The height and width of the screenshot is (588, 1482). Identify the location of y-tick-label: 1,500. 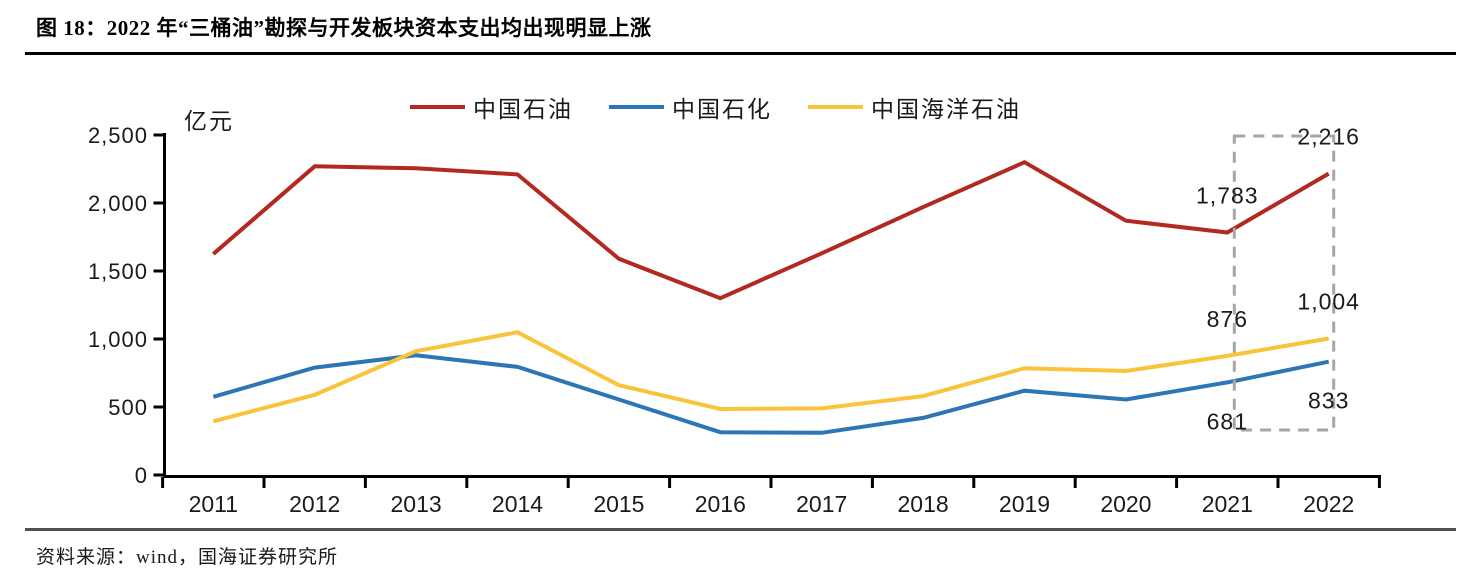
(118, 271).